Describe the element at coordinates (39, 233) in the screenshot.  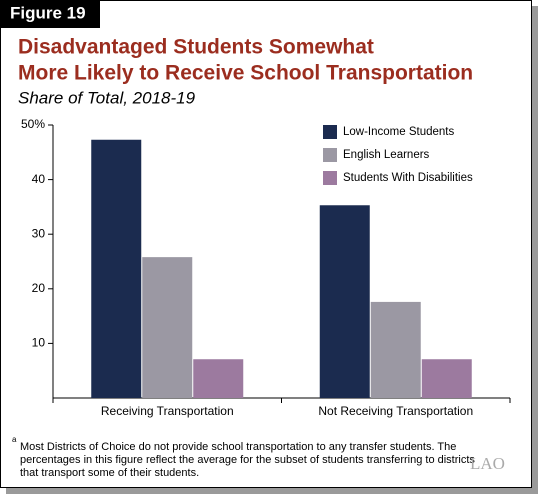
I see `y-tick-label: 30` at that location.